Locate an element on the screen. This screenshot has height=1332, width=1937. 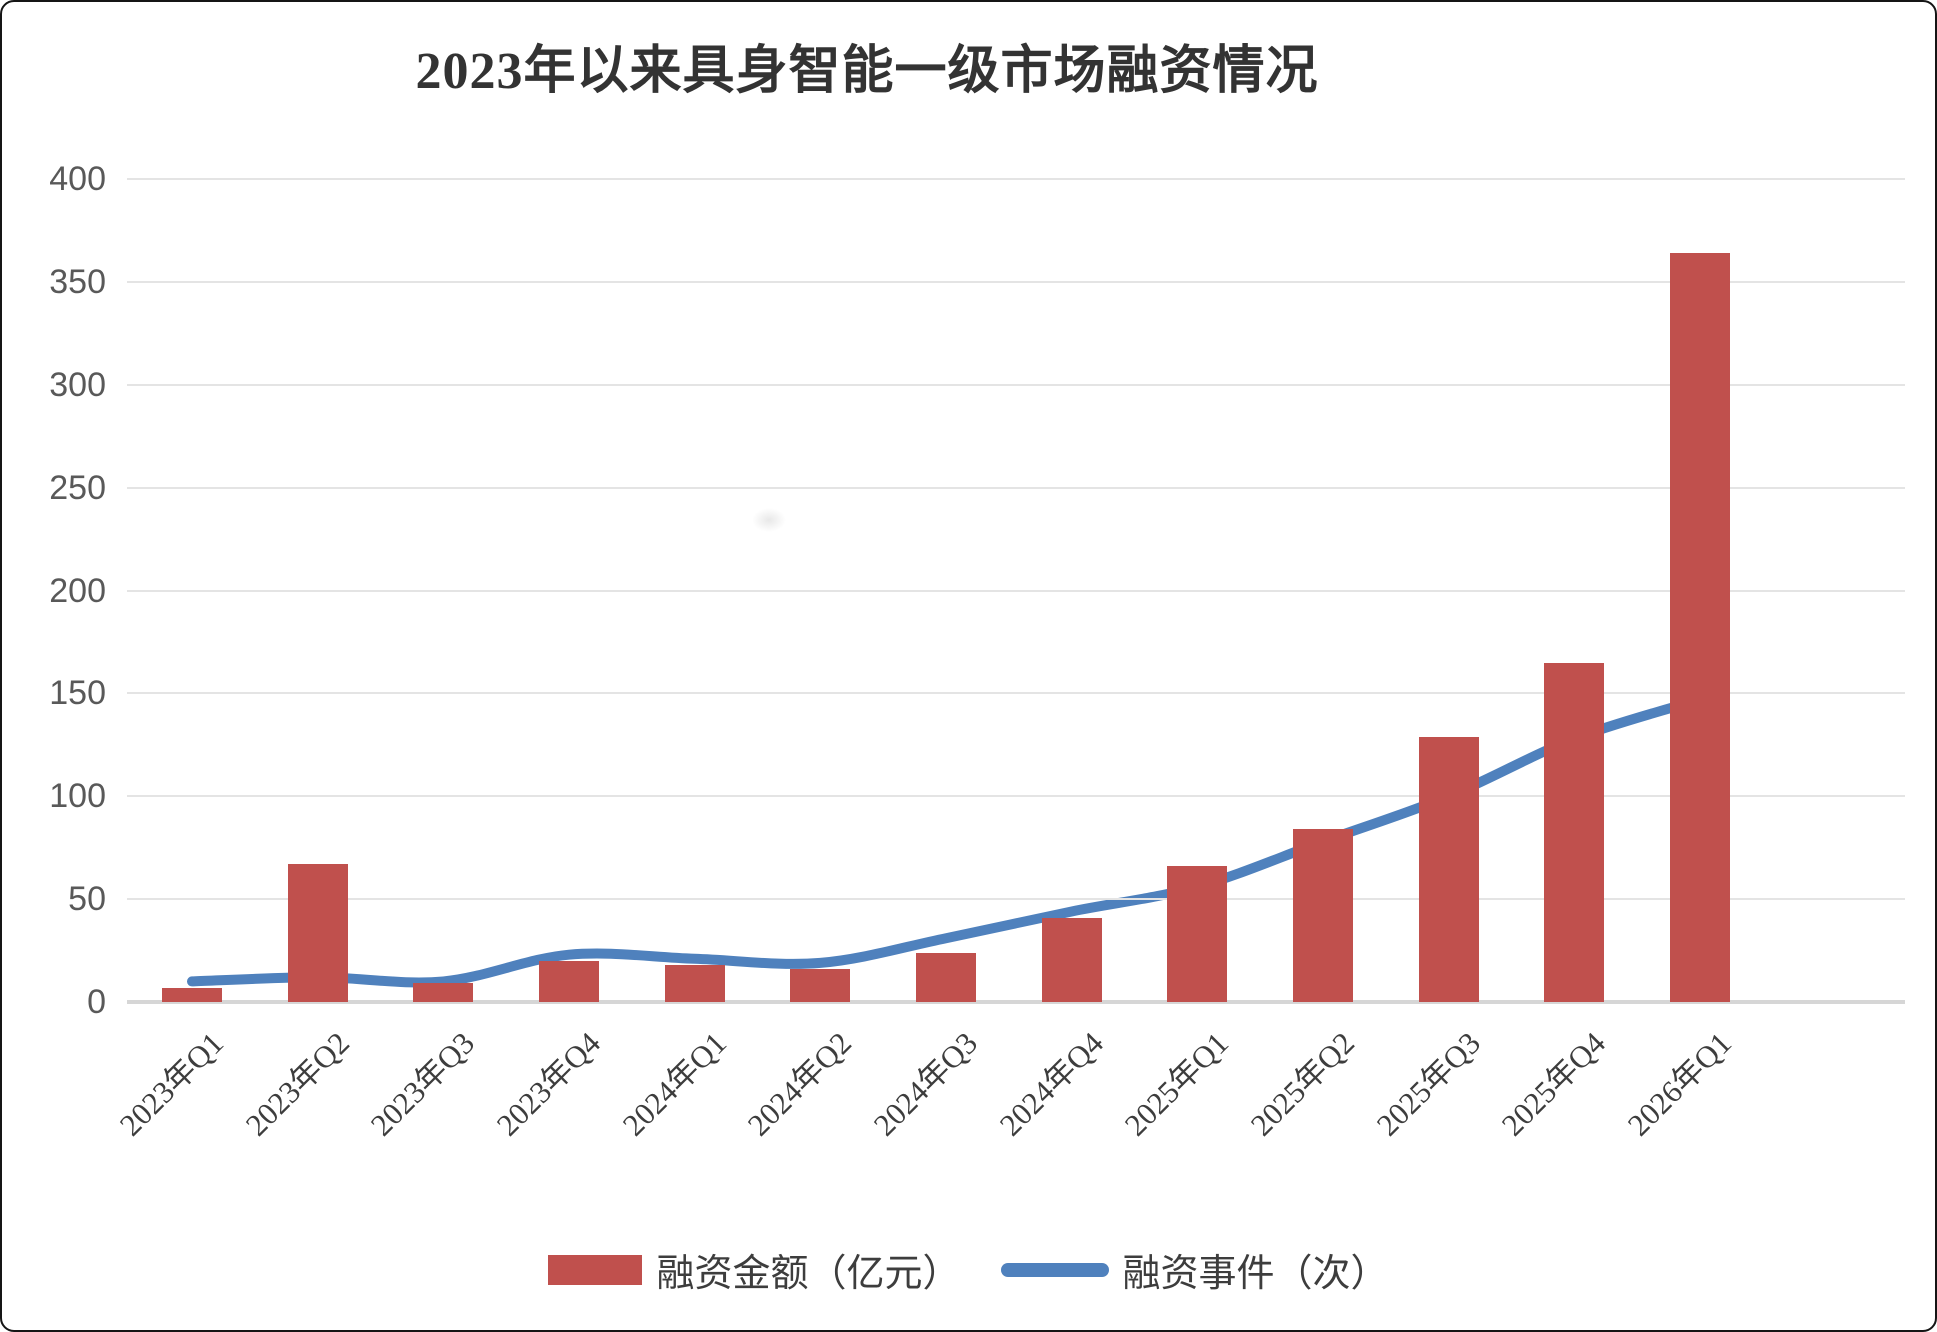
legend-line-swatch is located at coordinates (1054, 1269).